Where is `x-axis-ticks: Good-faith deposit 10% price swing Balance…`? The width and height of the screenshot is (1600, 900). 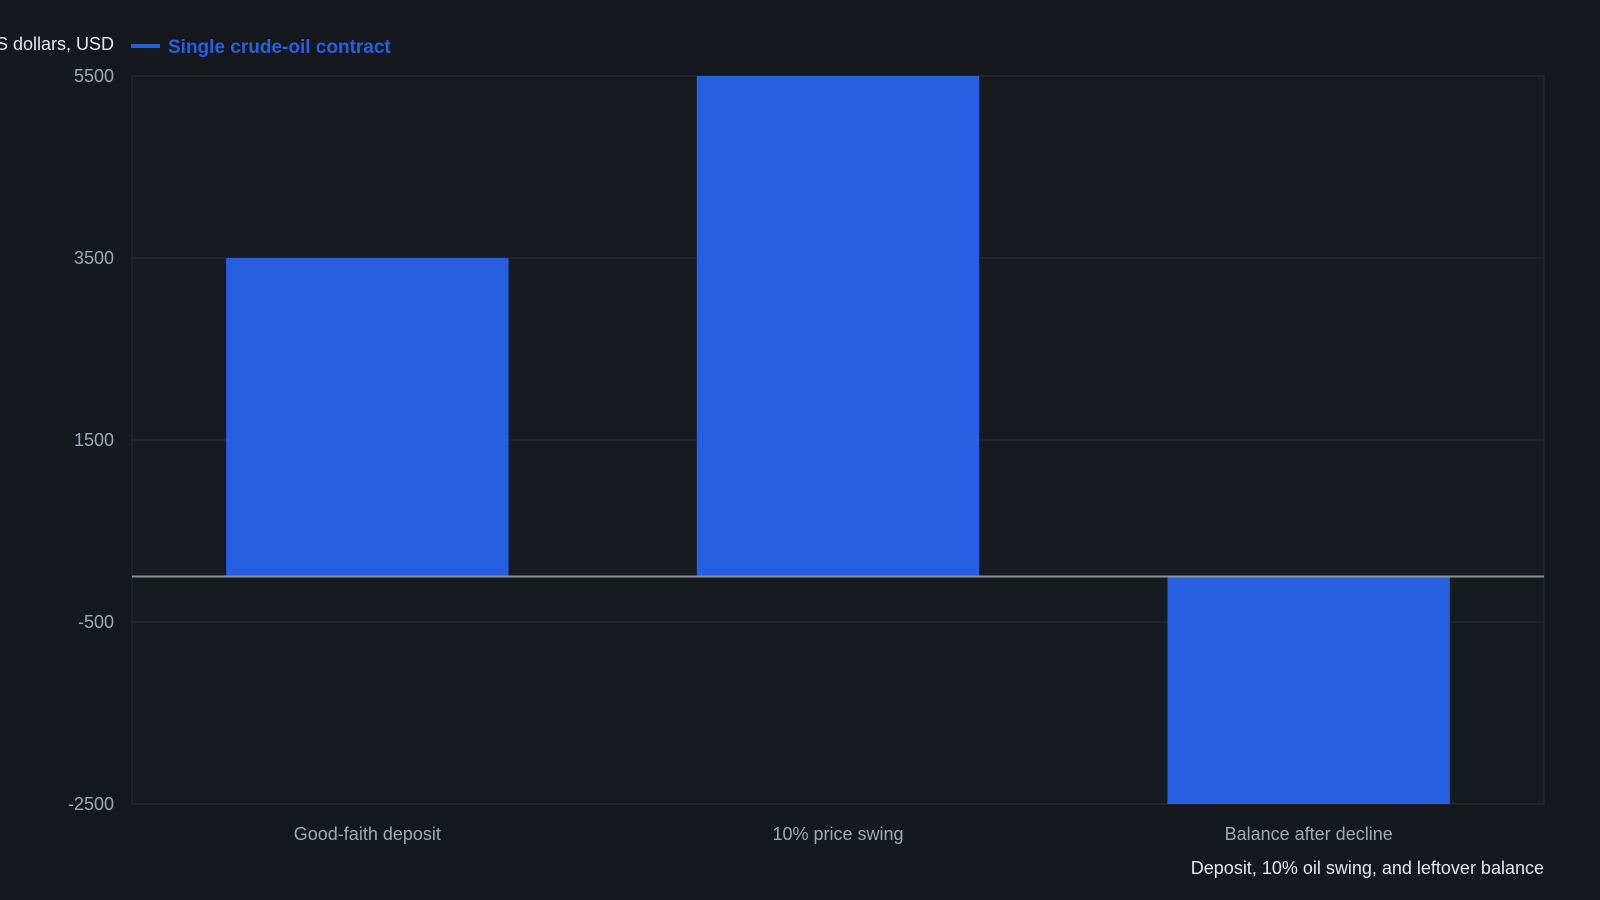 x-axis-ticks: Good-faith deposit 10% price swing Balance… is located at coordinates (843, 834).